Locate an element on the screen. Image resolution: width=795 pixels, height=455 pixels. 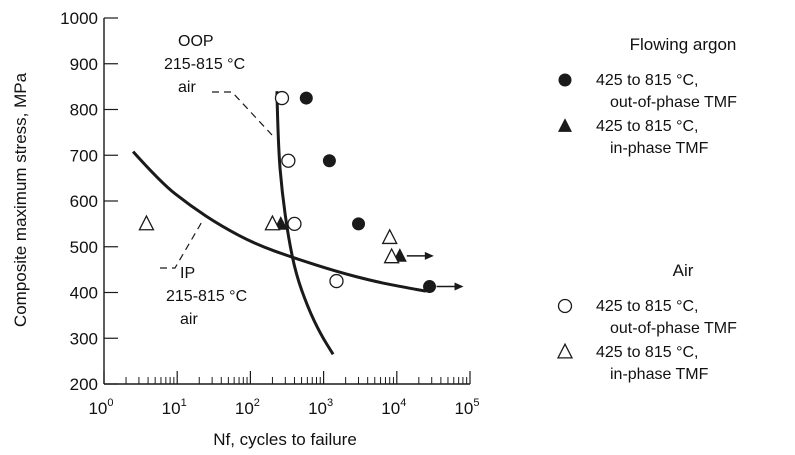
y-tick-label: 600 is located at coordinates (84, 201).